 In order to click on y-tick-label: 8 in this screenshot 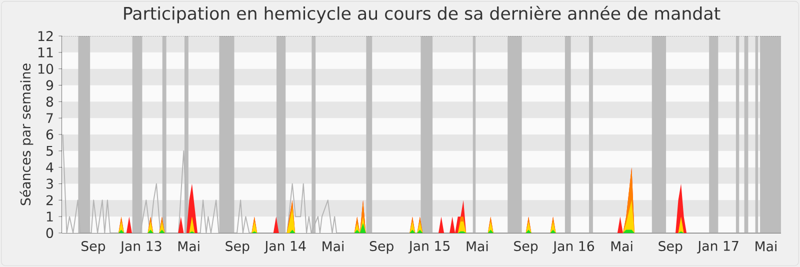, I will do `click(50, 101)`.